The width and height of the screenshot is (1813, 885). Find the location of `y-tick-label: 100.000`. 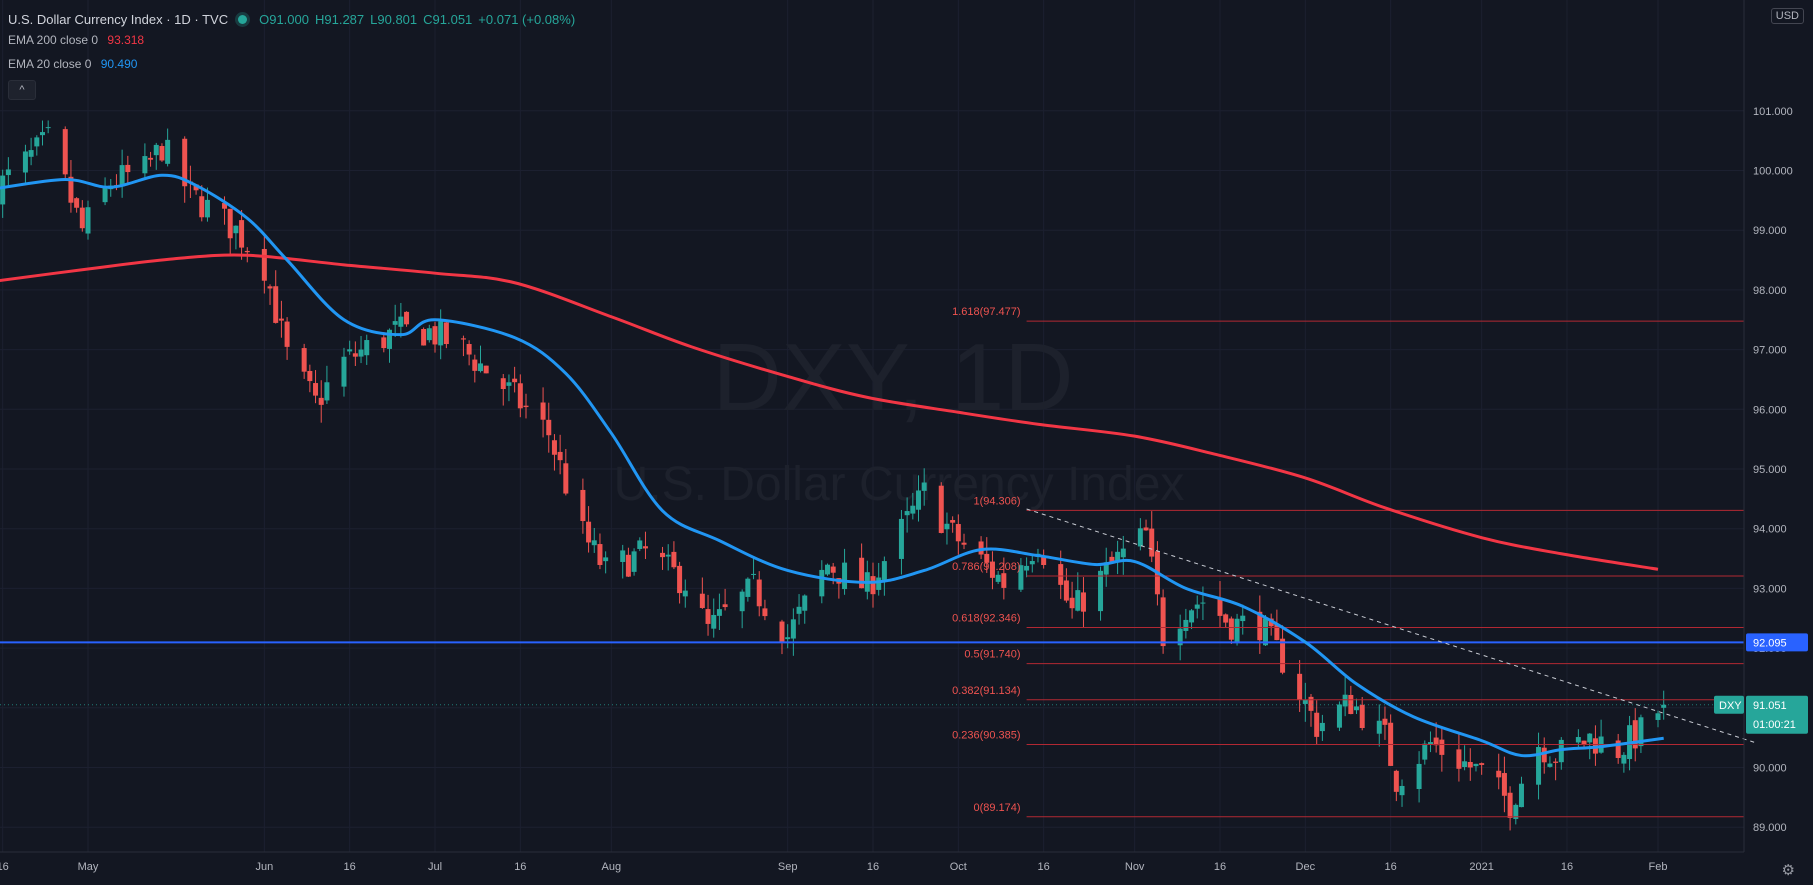

y-tick-label: 100.000 is located at coordinates (1773, 172).